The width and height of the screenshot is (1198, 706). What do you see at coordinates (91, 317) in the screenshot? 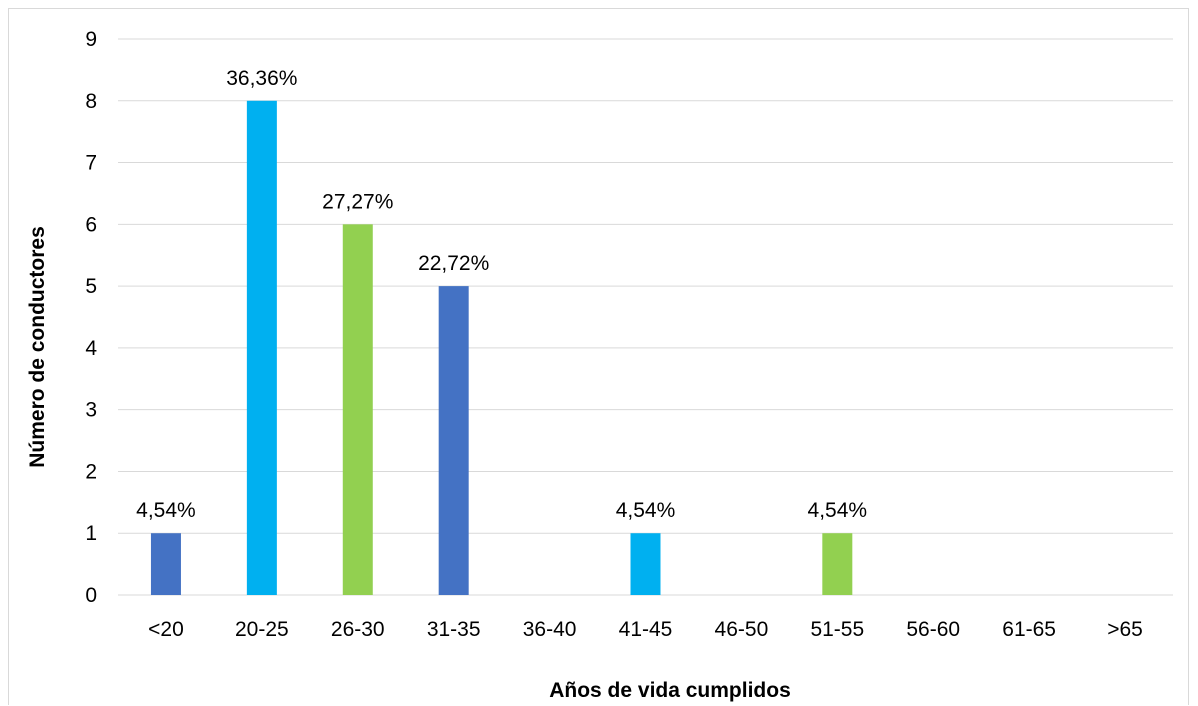
I see `y-axis-ticks: 0 1 2 3 4 5 6 7 8 9` at bounding box center [91, 317].